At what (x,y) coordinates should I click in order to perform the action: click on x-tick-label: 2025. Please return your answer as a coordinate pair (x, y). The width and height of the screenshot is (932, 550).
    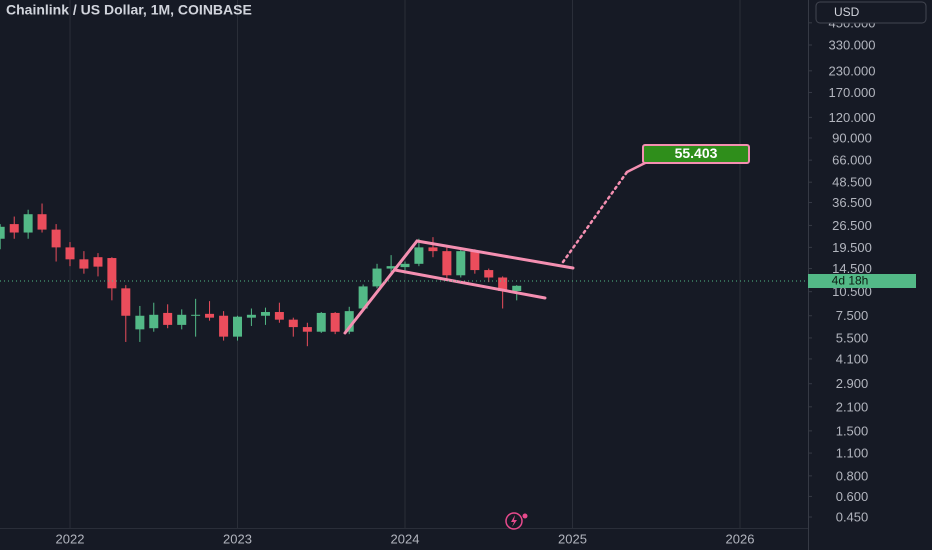
    Looking at the image, I should click on (572, 538).